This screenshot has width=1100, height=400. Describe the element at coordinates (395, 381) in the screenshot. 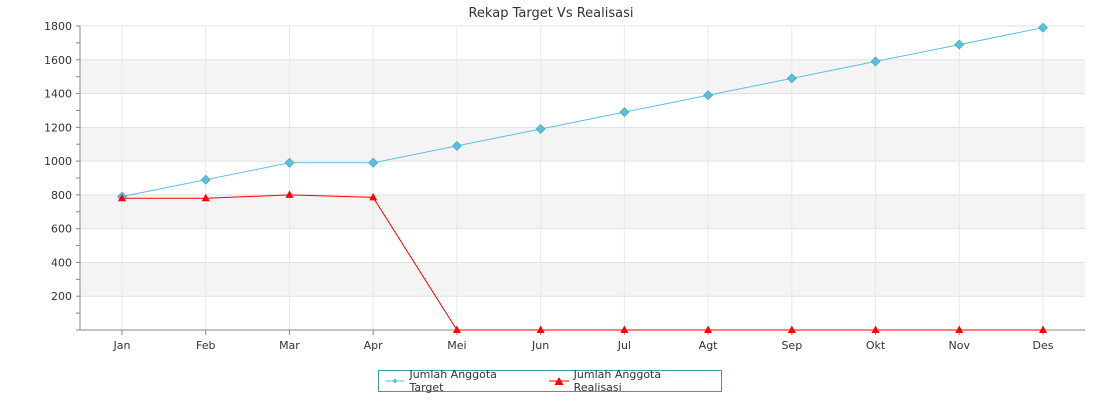

I see `legend-target-swatch` at that location.